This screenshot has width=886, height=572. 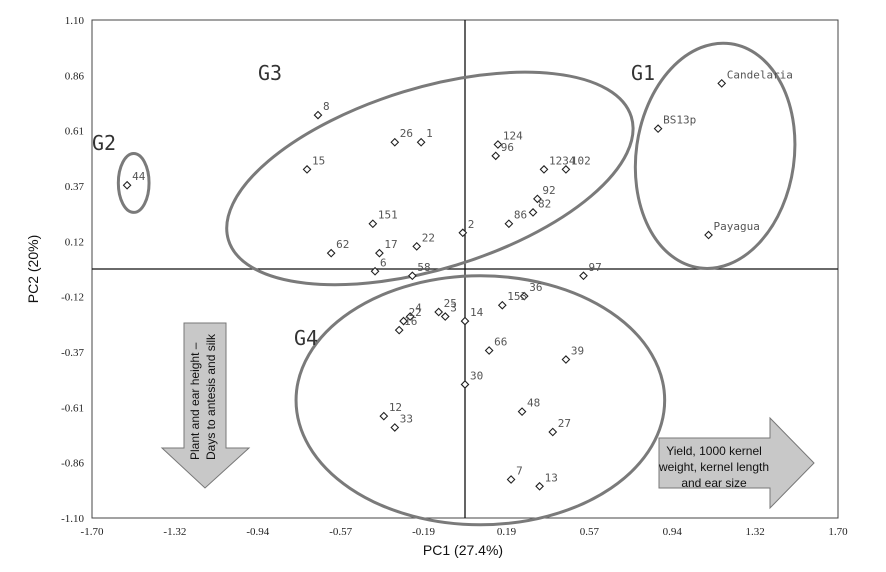 What do you see at coordinates (471, 224) in the screenshot?
I see `point-label: 2` at bounding box center [471, 224].